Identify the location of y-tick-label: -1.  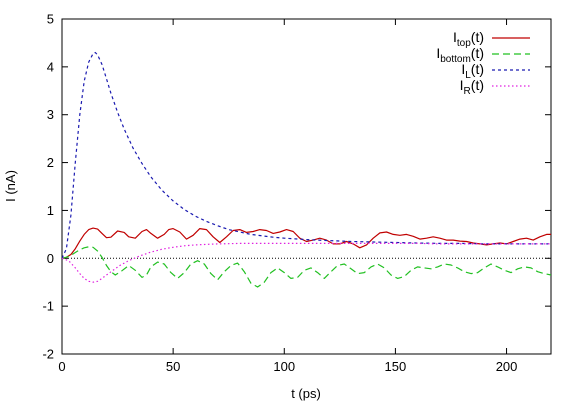
(48, 306).